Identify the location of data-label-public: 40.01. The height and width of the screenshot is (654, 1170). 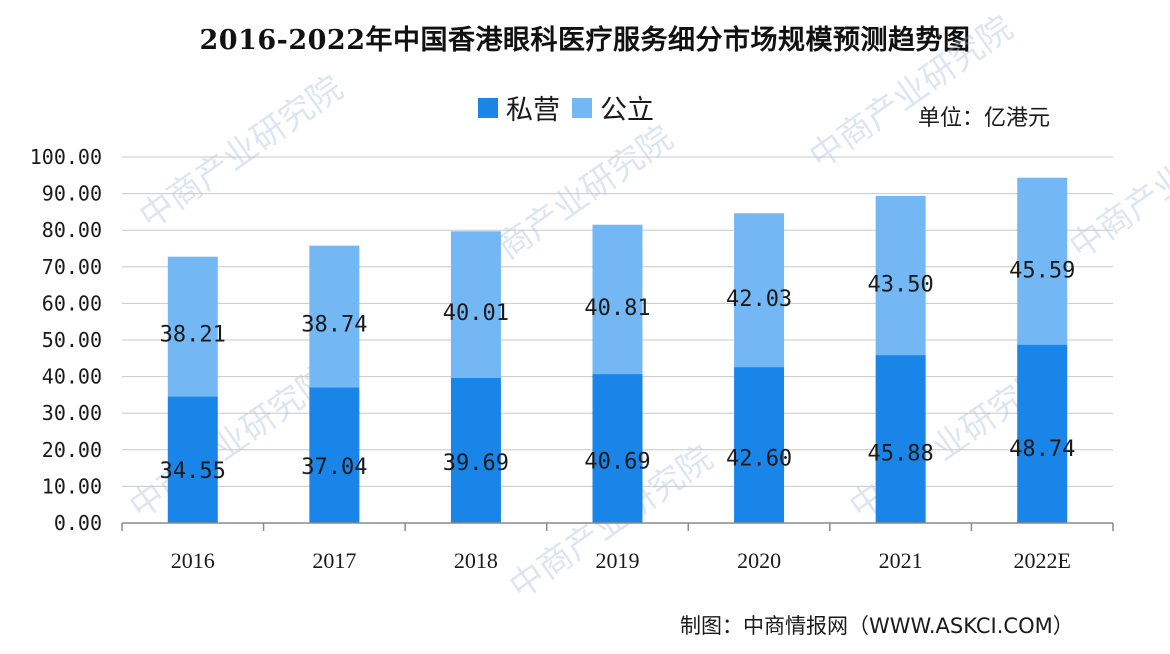
(476, 313).